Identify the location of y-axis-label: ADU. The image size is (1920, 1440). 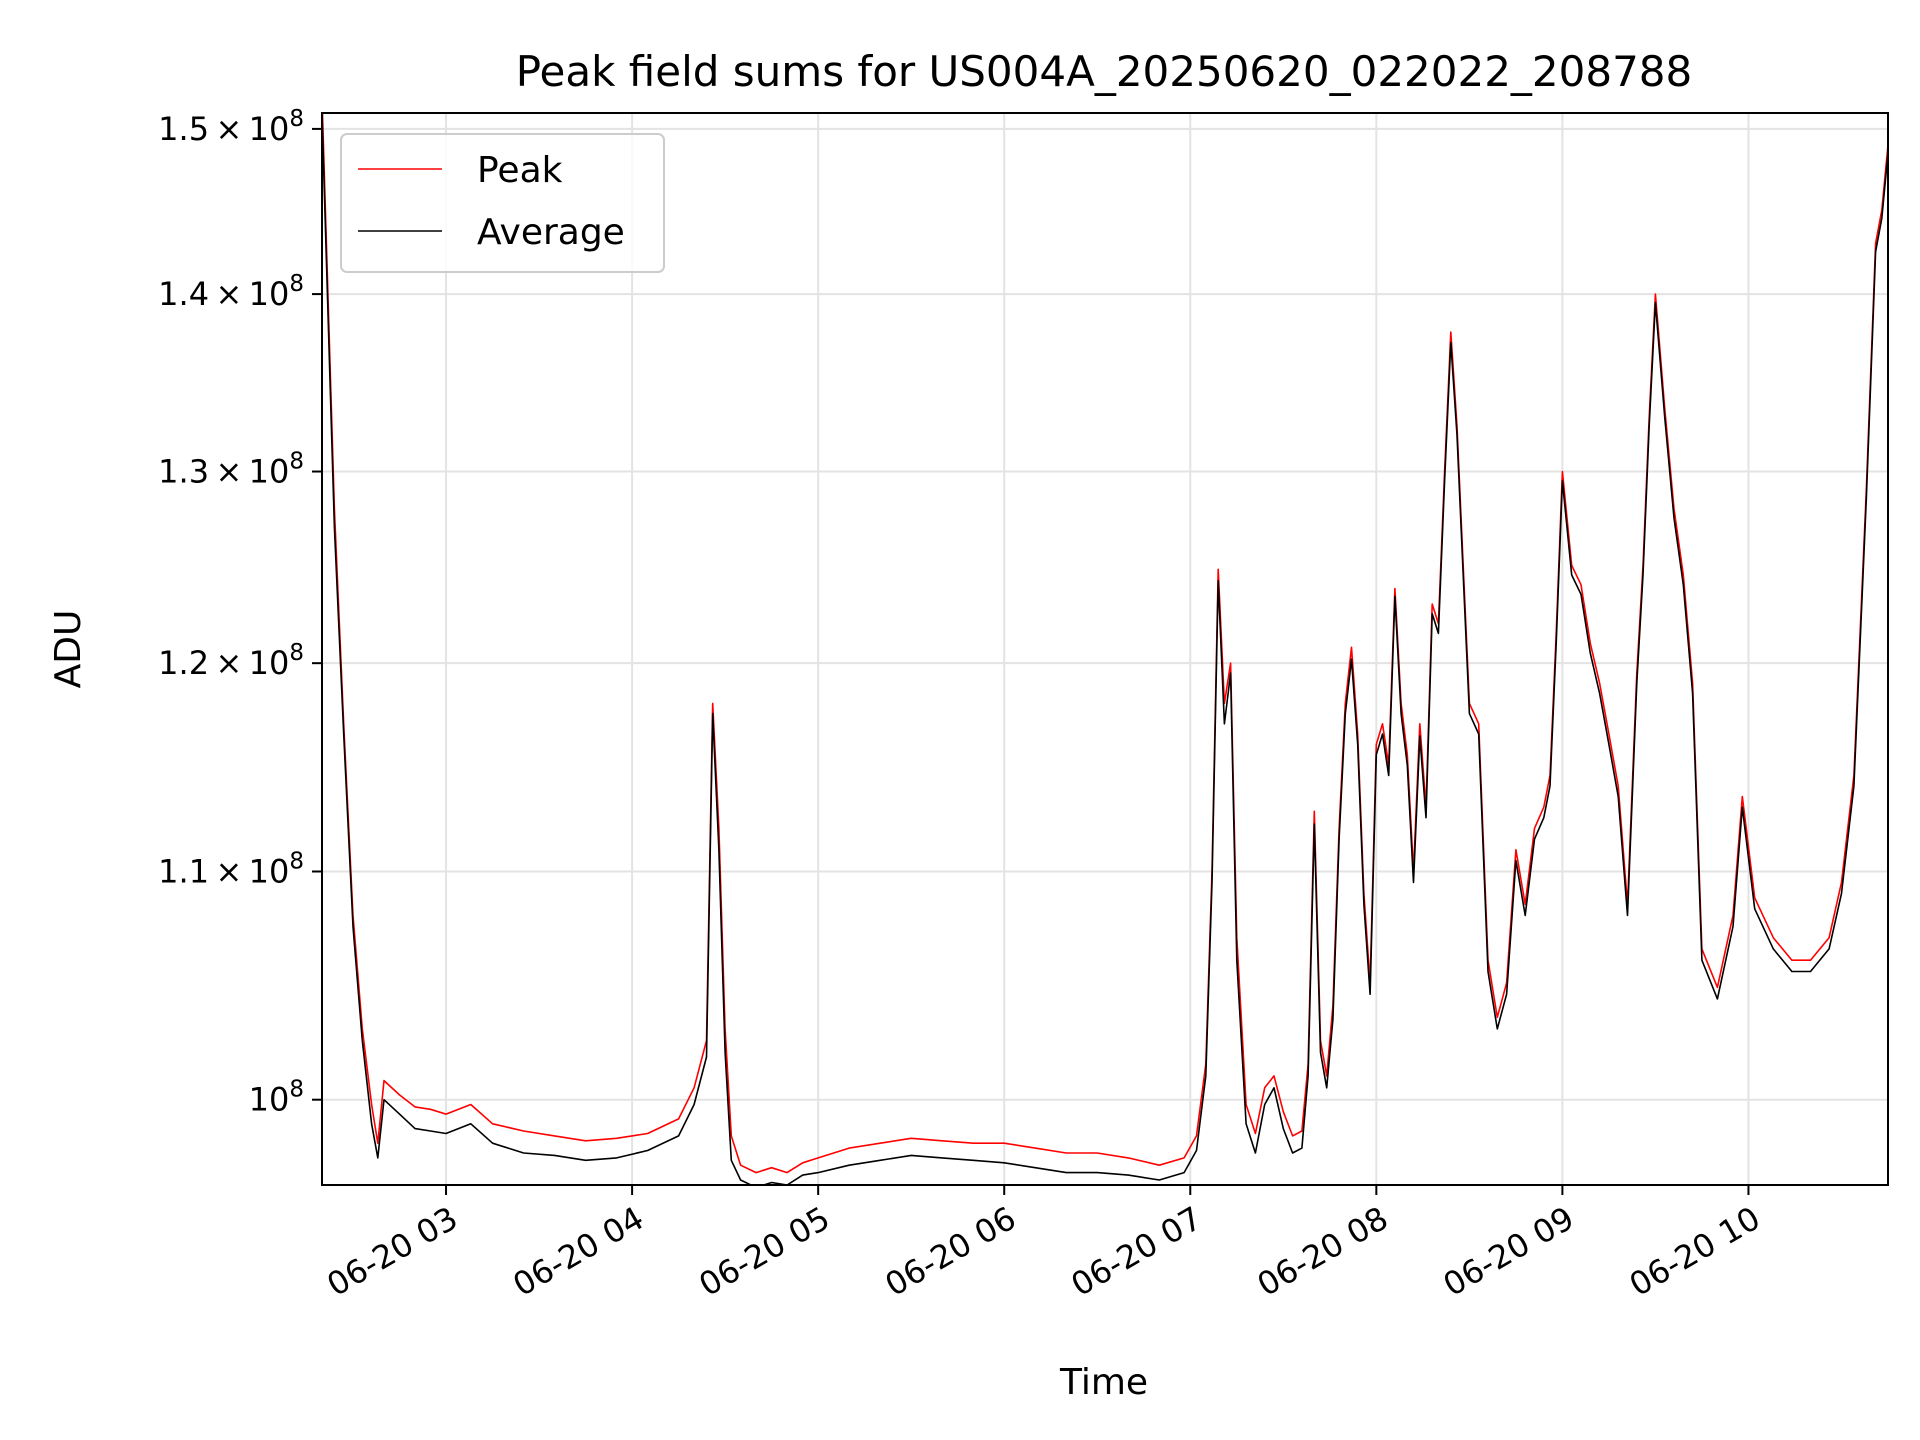
(68, 649).